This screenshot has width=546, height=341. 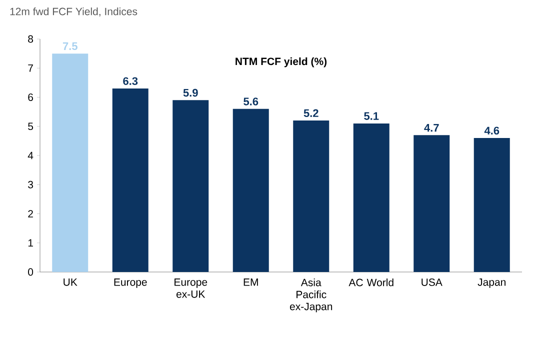 What do you see at coordinates (492, 130) in the screenshot?
I see `data-label: 4.6` at bounding box center [492, 130].